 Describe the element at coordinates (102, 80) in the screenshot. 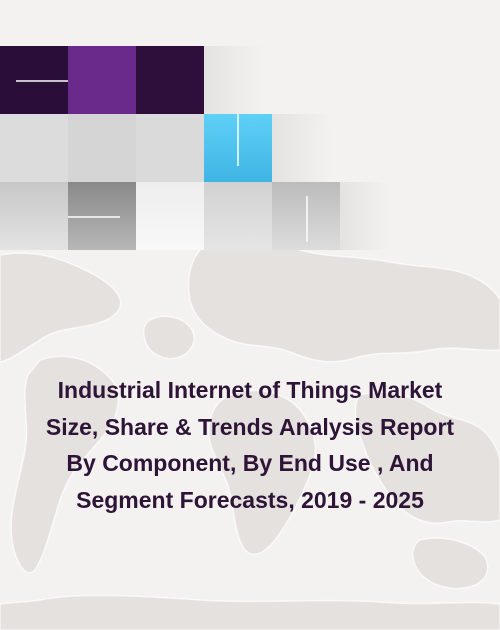

I see `tile-purple` at that location.